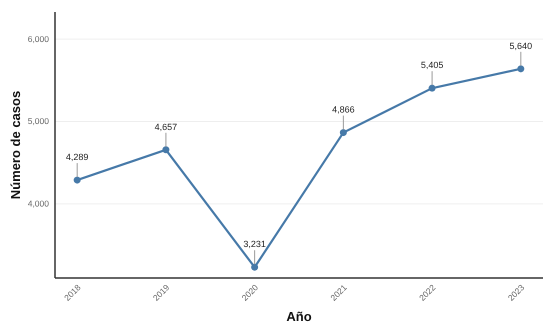 This screenshot has height=331, width=557. Describe the element at coordinates (166, 127) in the screenshot. I see `text: 4,657` at that location.